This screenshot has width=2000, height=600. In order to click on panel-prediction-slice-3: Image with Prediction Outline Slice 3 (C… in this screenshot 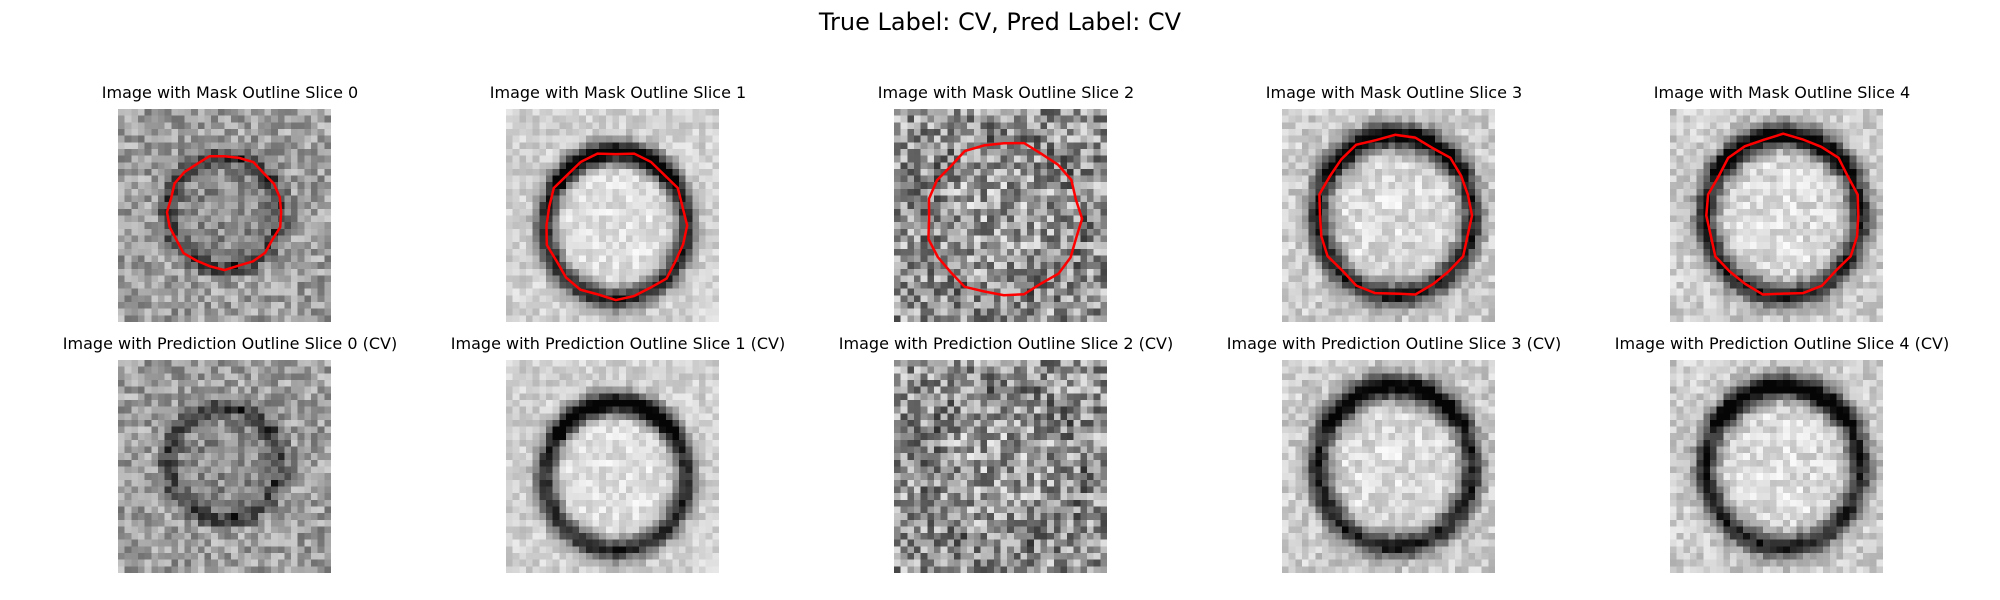, I will do `click(1394, 453)`.